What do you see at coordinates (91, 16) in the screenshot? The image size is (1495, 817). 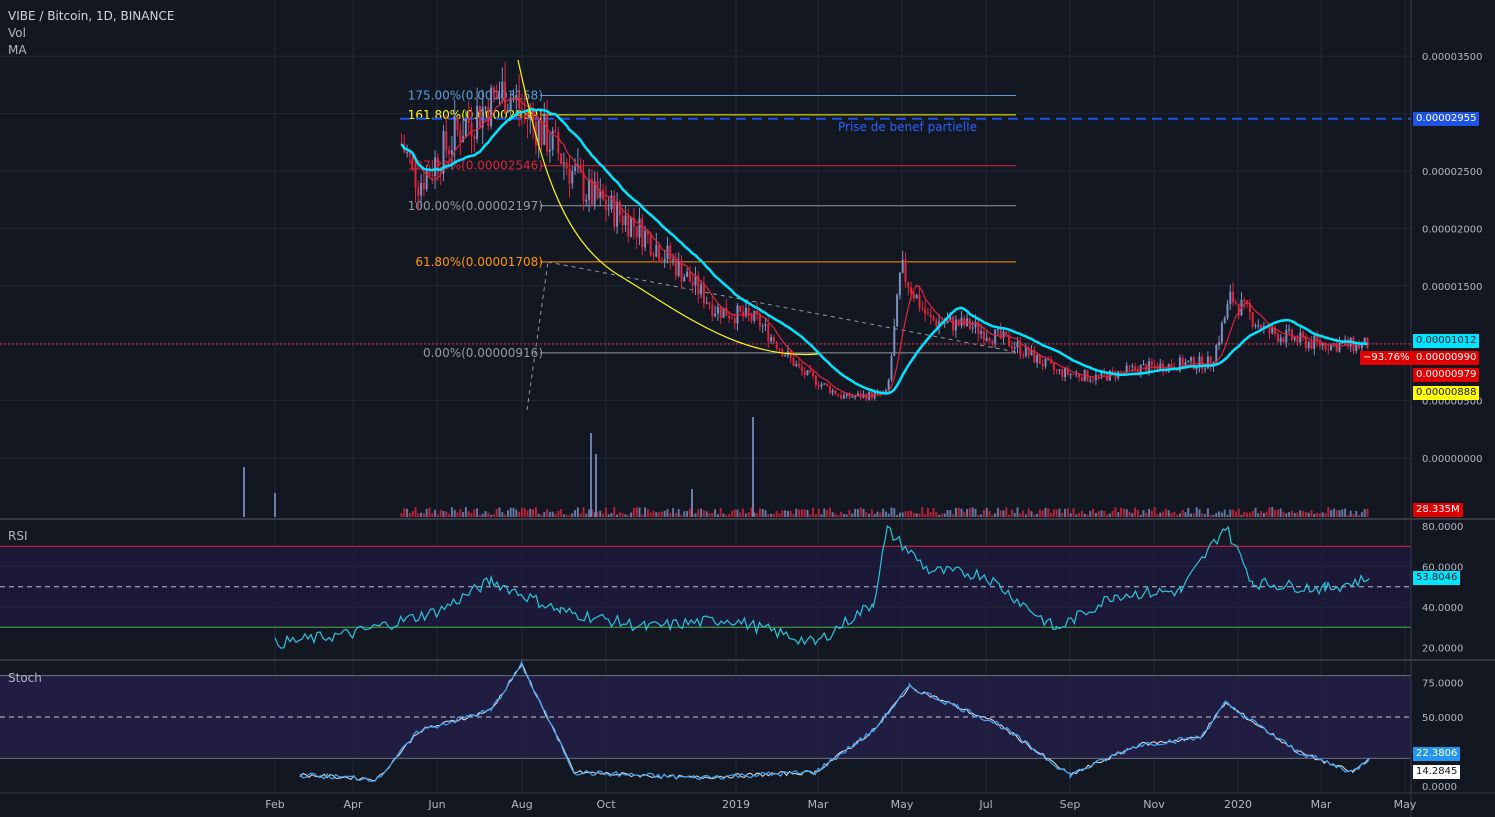 I see `chart-title: VIBE / Bitcoin, 1D, BINANCE` at bounding box center [91, 16].